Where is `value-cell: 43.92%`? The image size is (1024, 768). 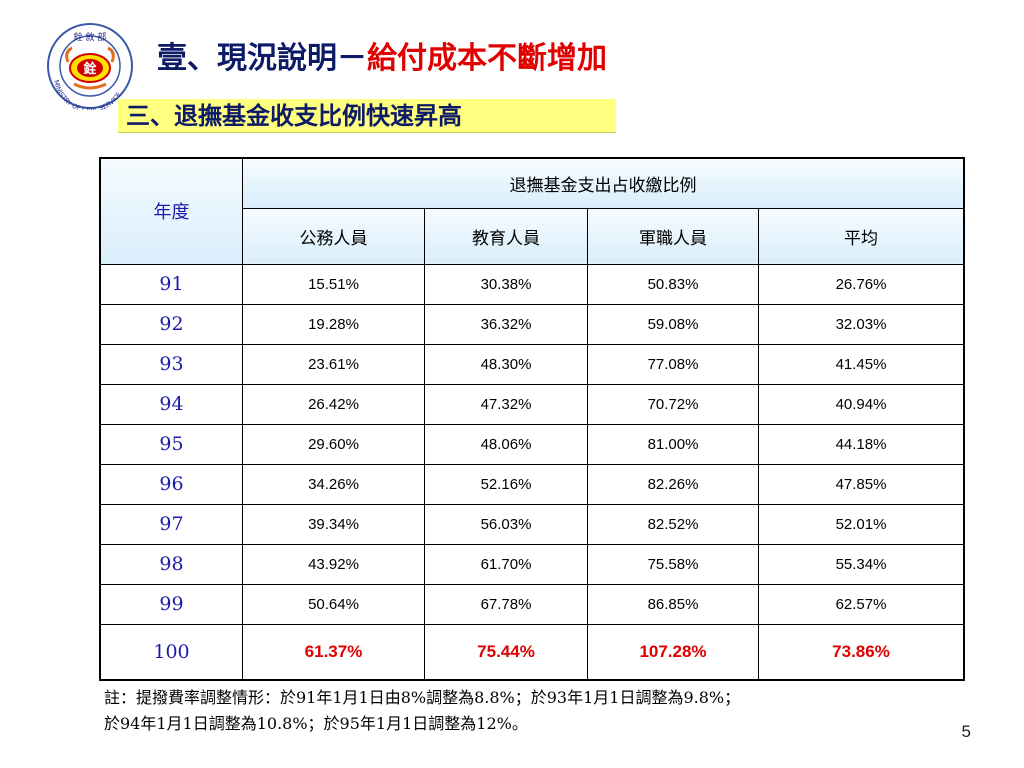 value-cell: 43.92% is located at coordinates (333, 564).